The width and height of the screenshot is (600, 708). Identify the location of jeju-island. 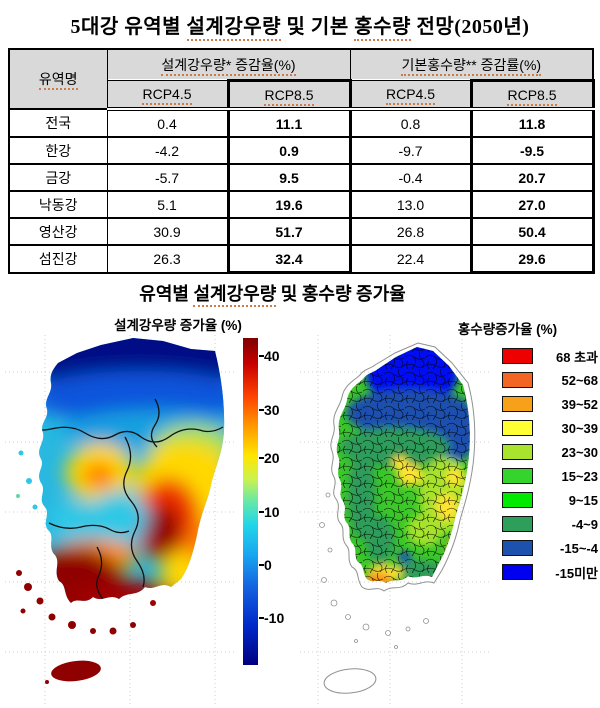
(76, 671).